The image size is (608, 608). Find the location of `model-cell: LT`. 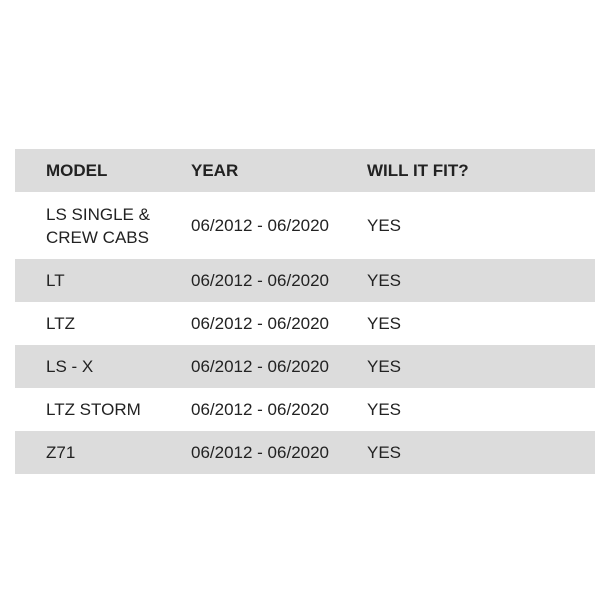

model-cell: LT is located at coordinates (55, 280).